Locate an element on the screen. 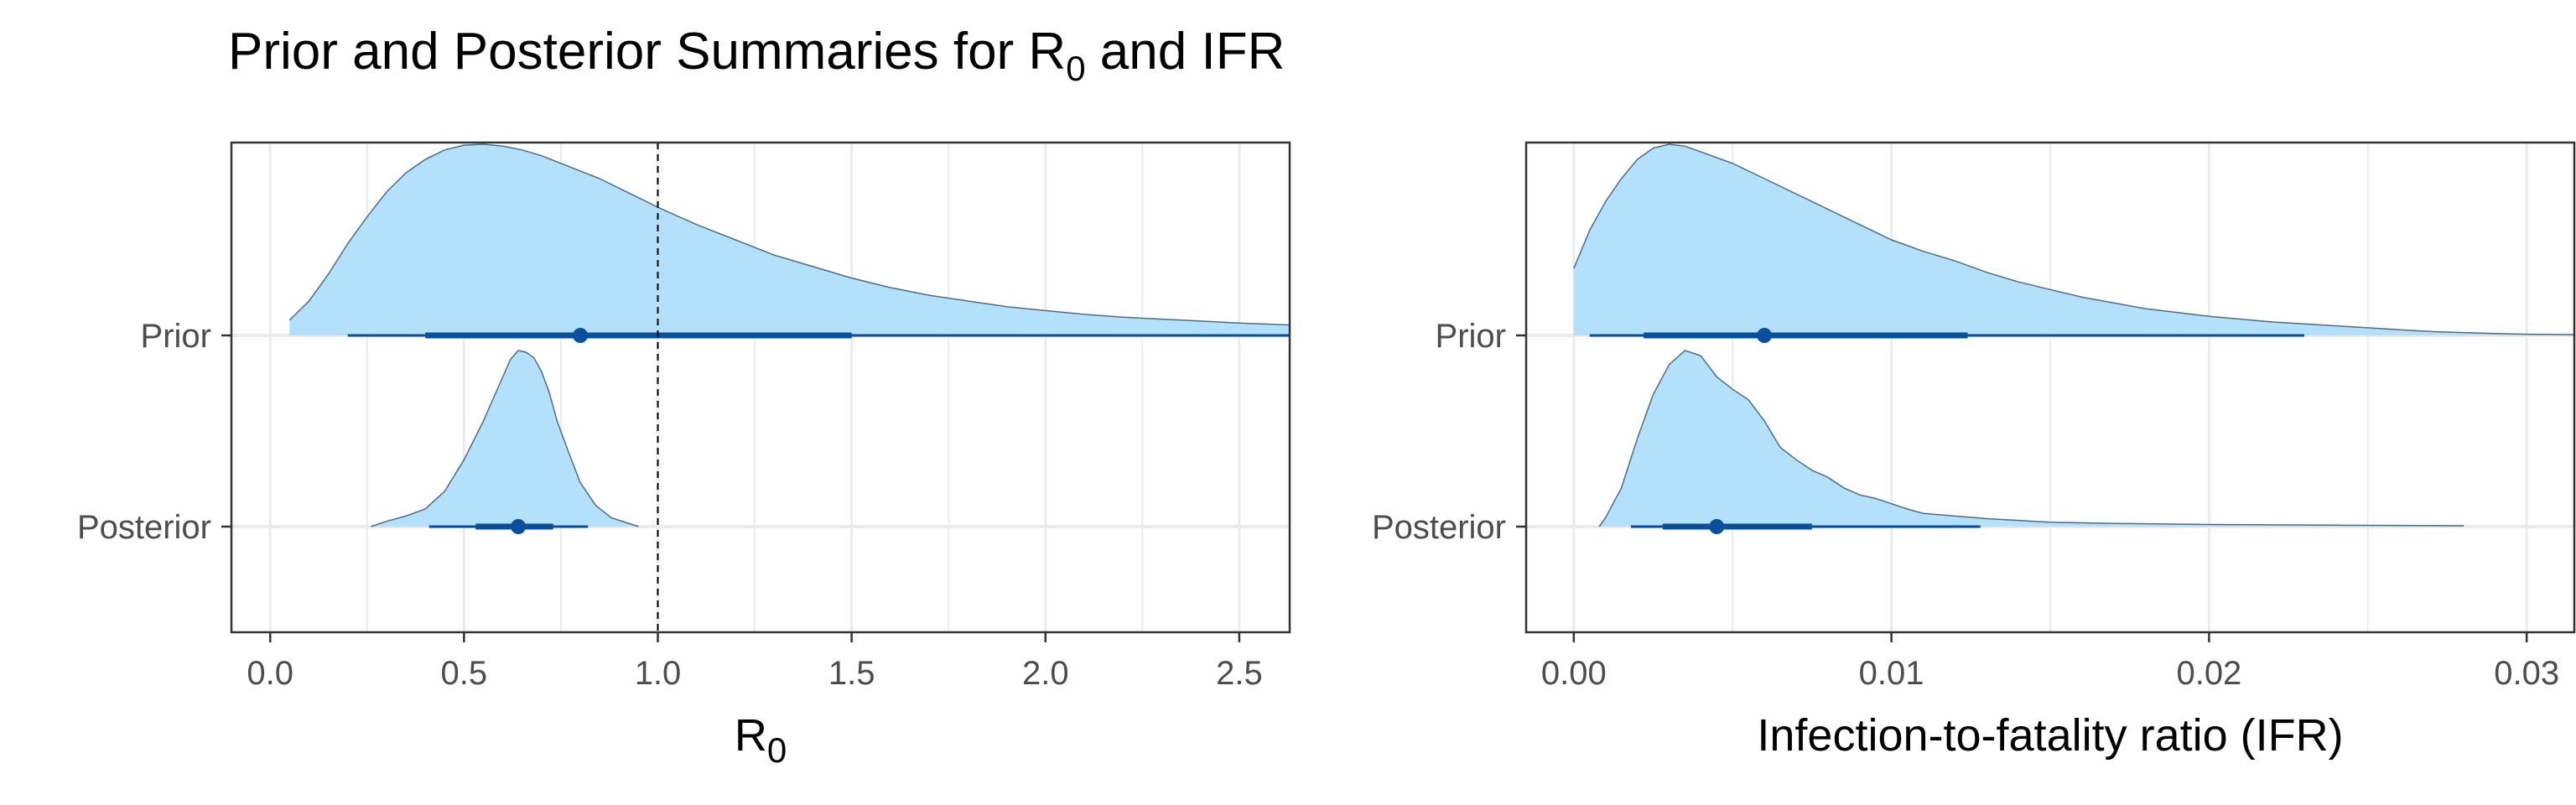 Image resolution: width=2576 pixels, height=805 pixels. x-tick-label: 0.00 is located at coordinates (1574, 673).